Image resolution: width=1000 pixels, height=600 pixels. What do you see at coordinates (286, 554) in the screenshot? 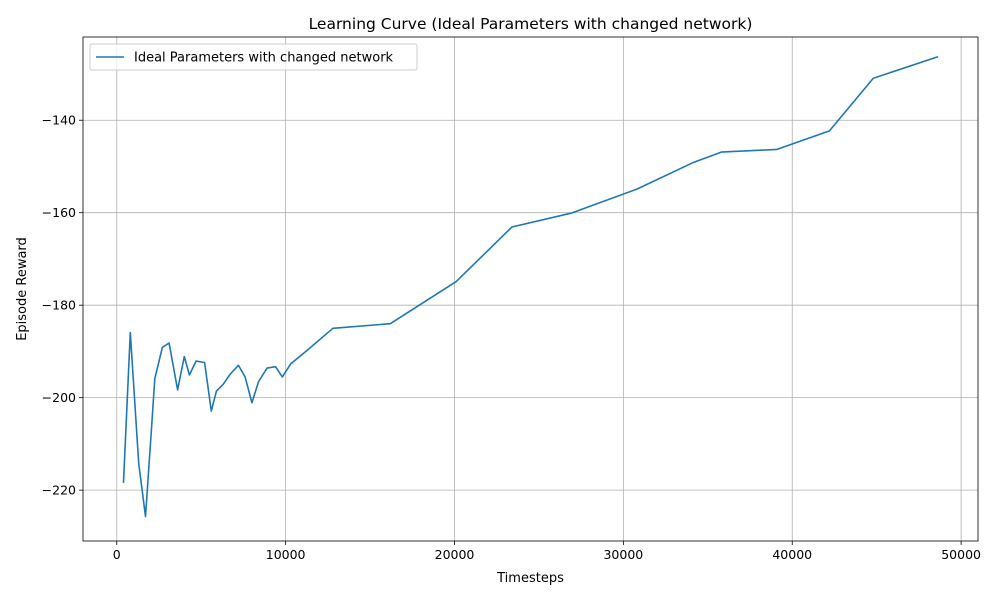
I see `x-tick-label: 10000` at bounding box center [286, 554].